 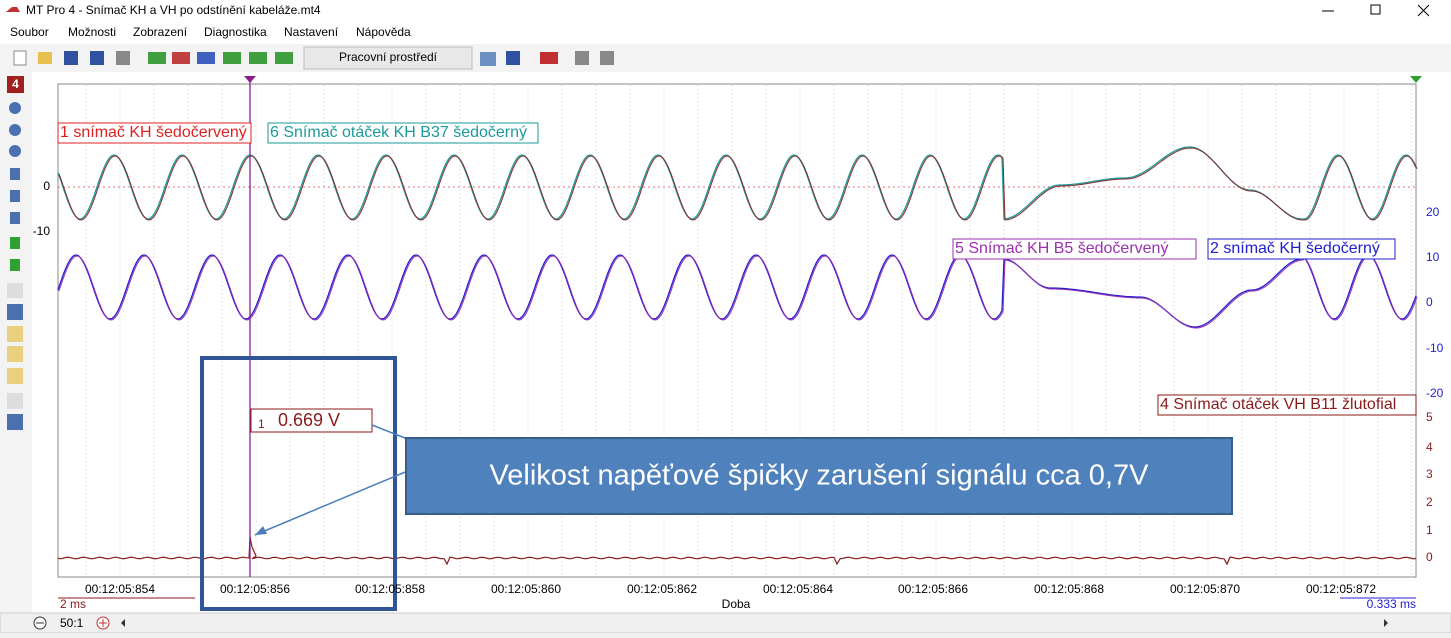 I want to click on menu-item: Zobrazení, so click(x=160, y=32).